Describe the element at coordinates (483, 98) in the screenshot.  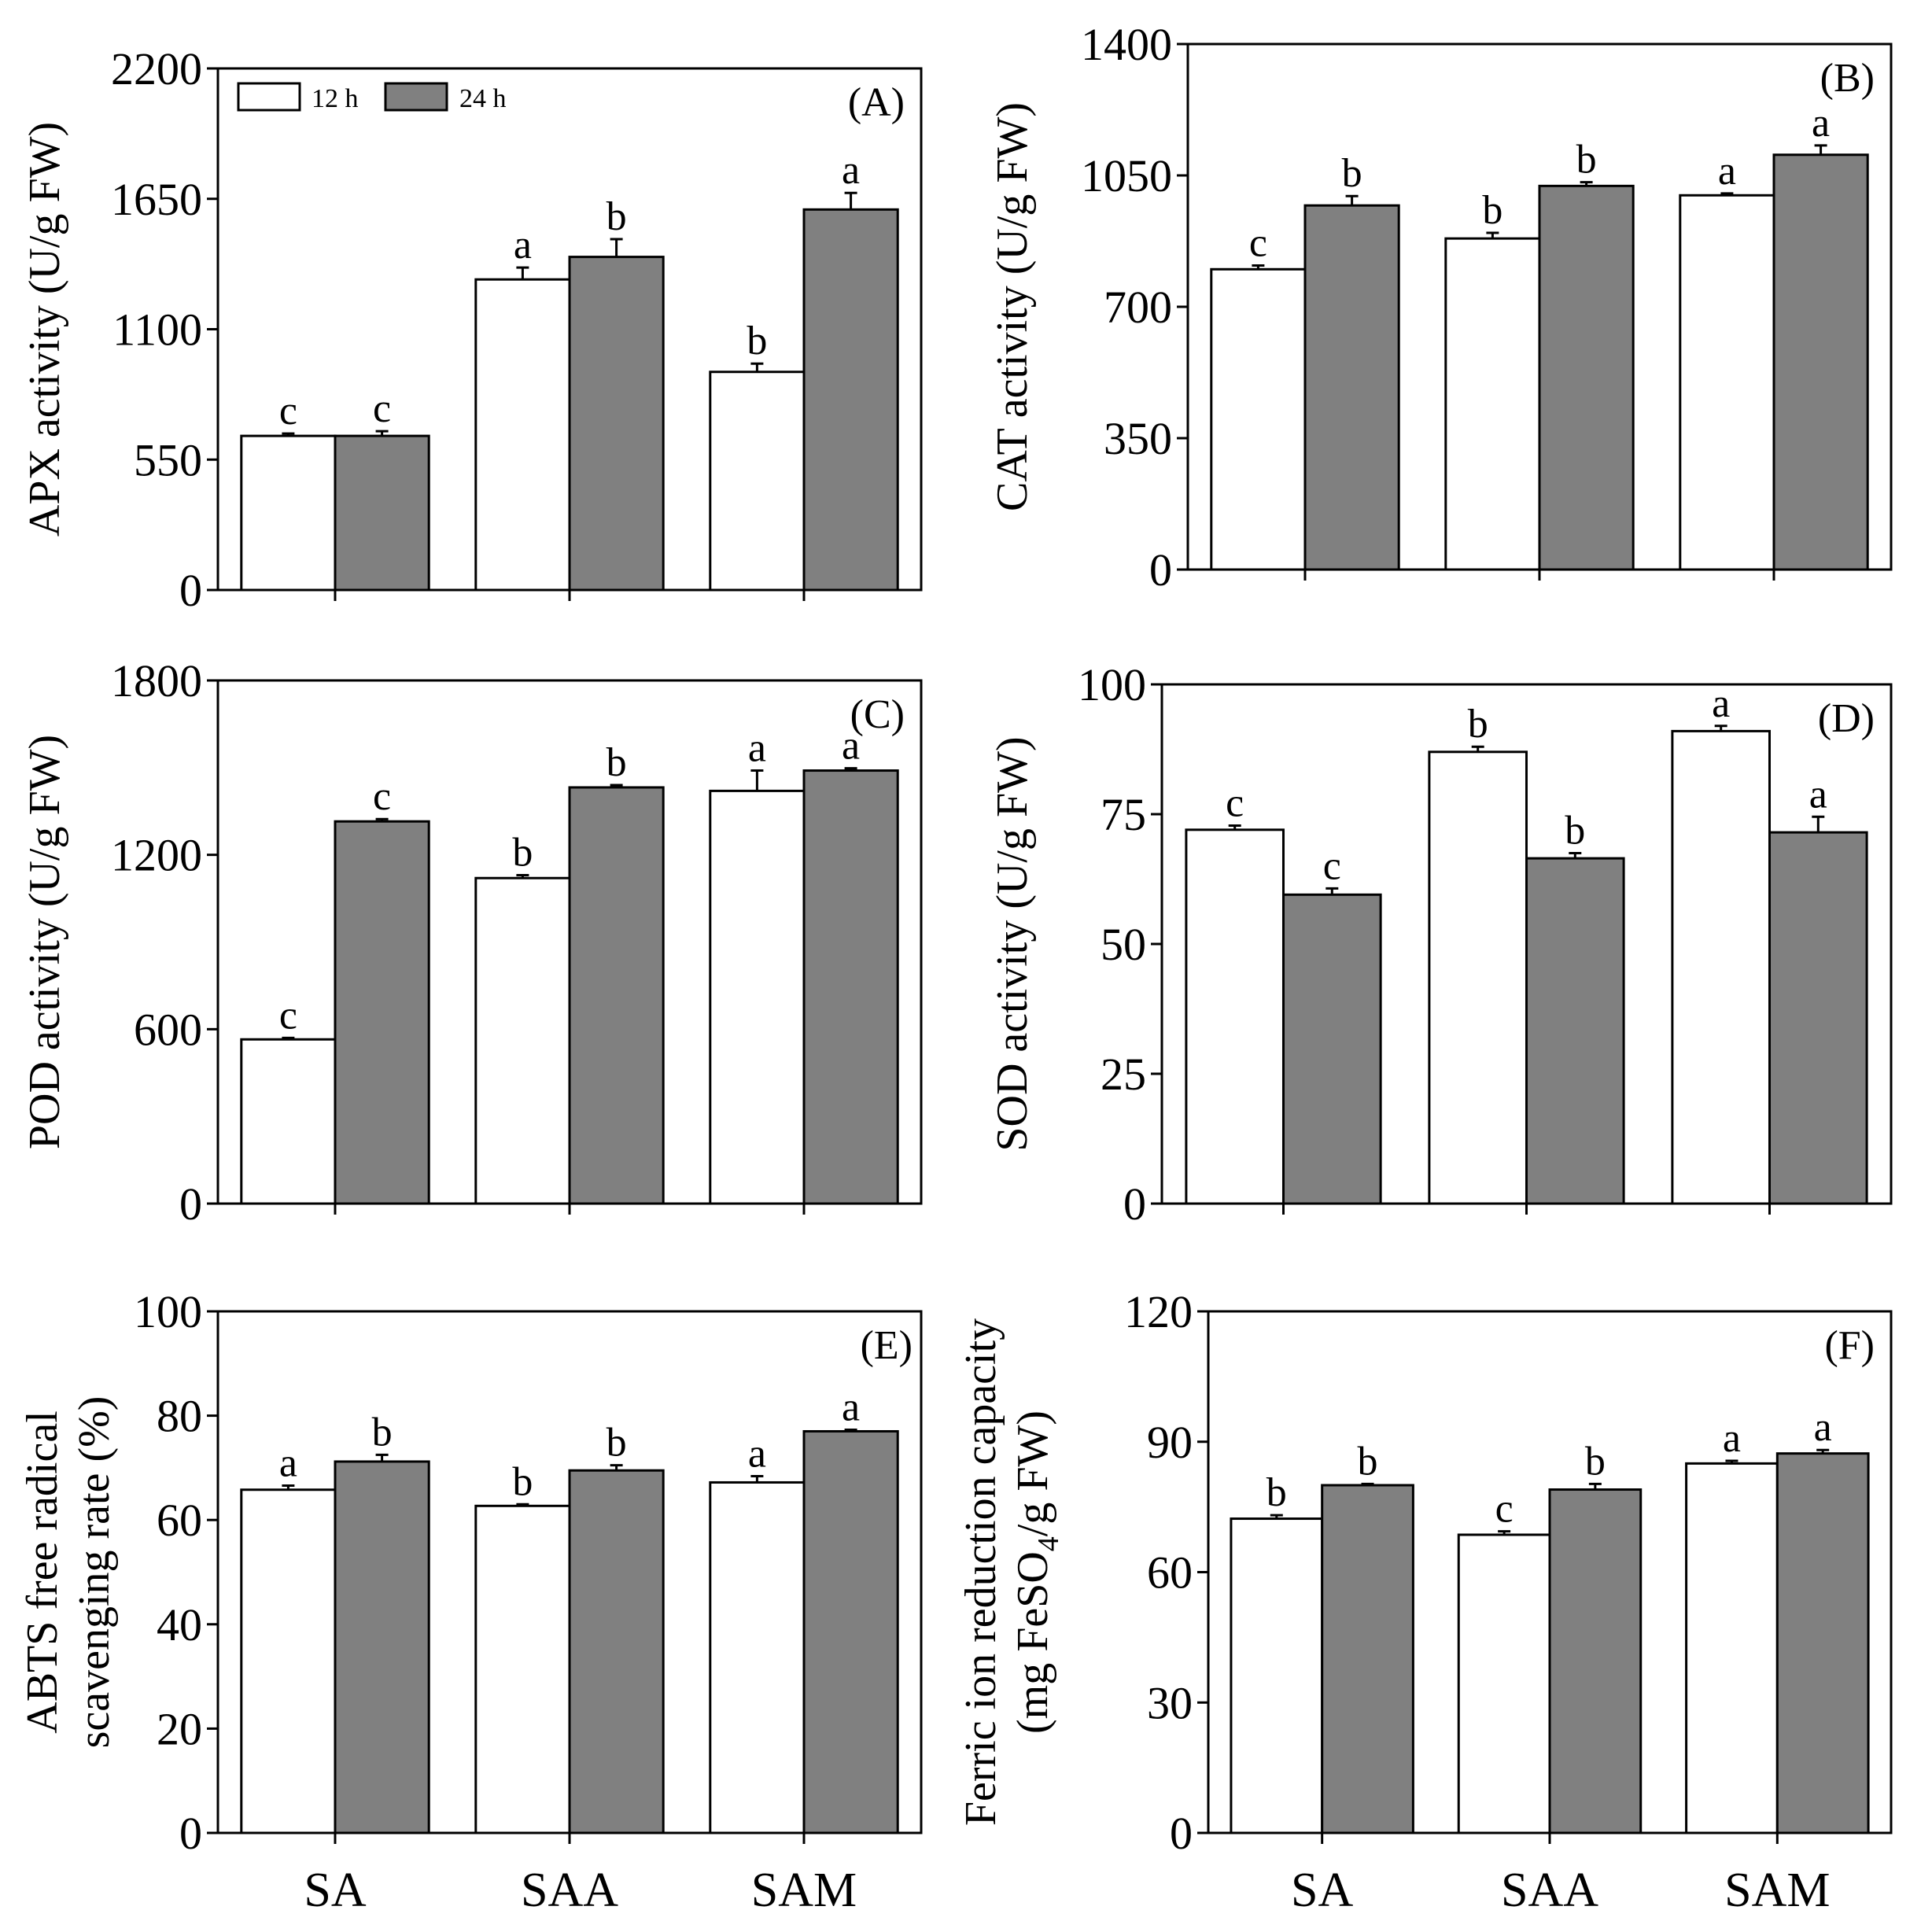
I see `legend-label-24h: 24 h` at that location.